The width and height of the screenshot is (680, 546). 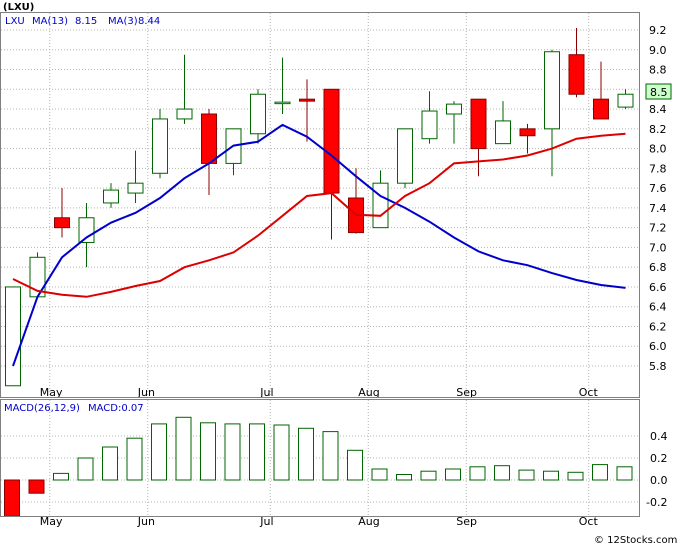 I want to click on legend-ma13-label: MA(13), so click(x=50, y=21).